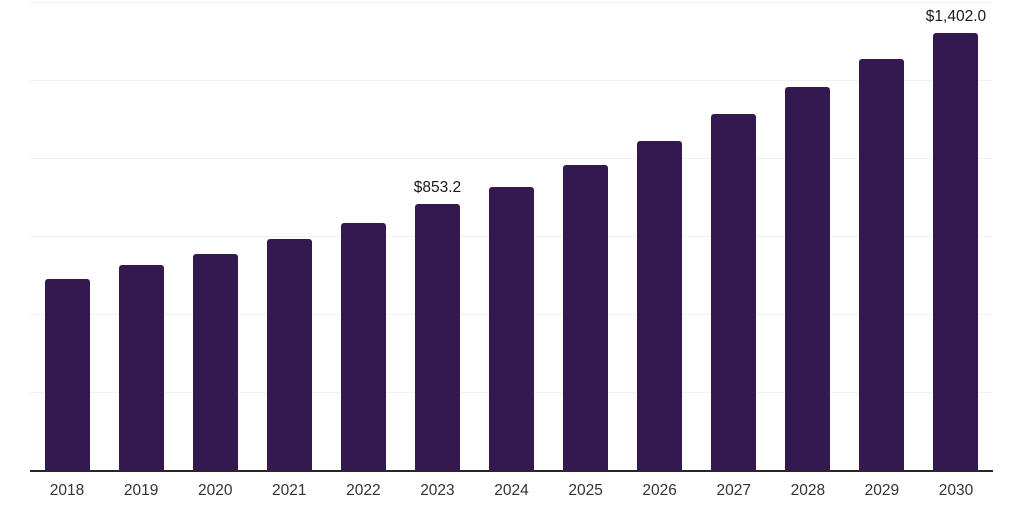 The height and width of the screenshot is (512, 1024). What do you see at coordinates (215, 362) in the screenshot?
I see `bar-2020` at bounding box center [215, 362].